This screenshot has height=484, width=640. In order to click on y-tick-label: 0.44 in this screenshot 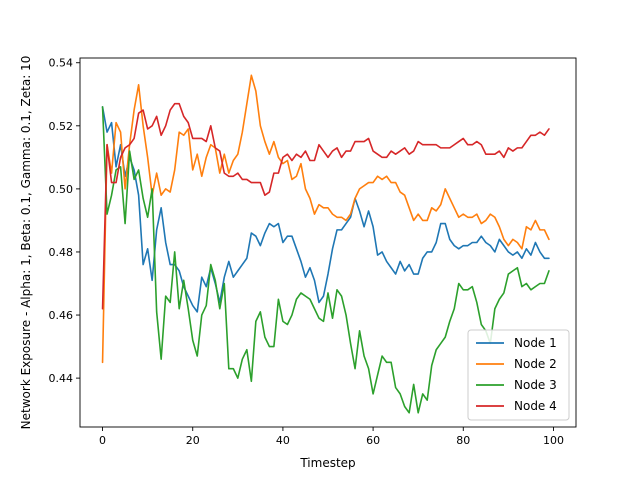, I will do `click(61, 378)`.